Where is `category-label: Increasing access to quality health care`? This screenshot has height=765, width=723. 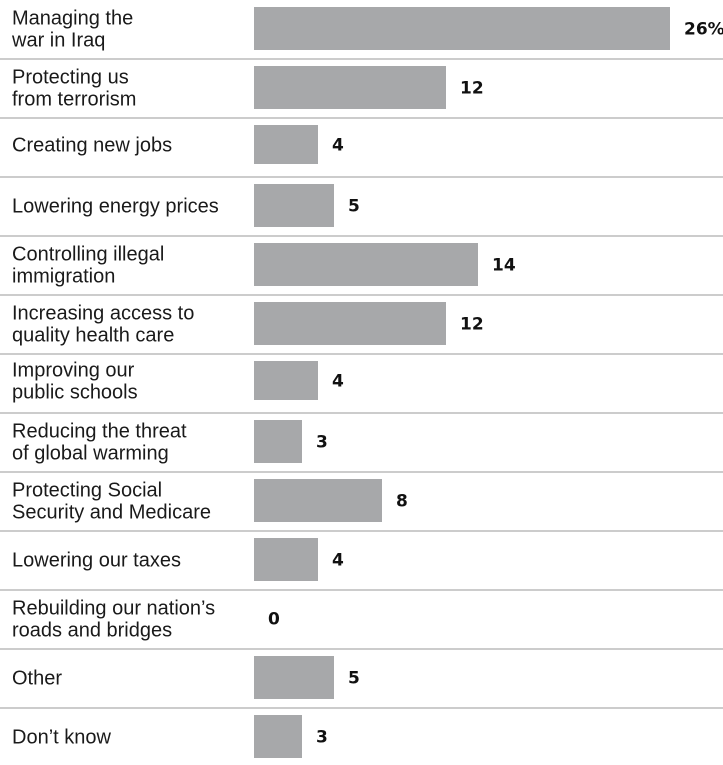
category-label: Increasing access to quality health care is located at coordinates (103, 325).